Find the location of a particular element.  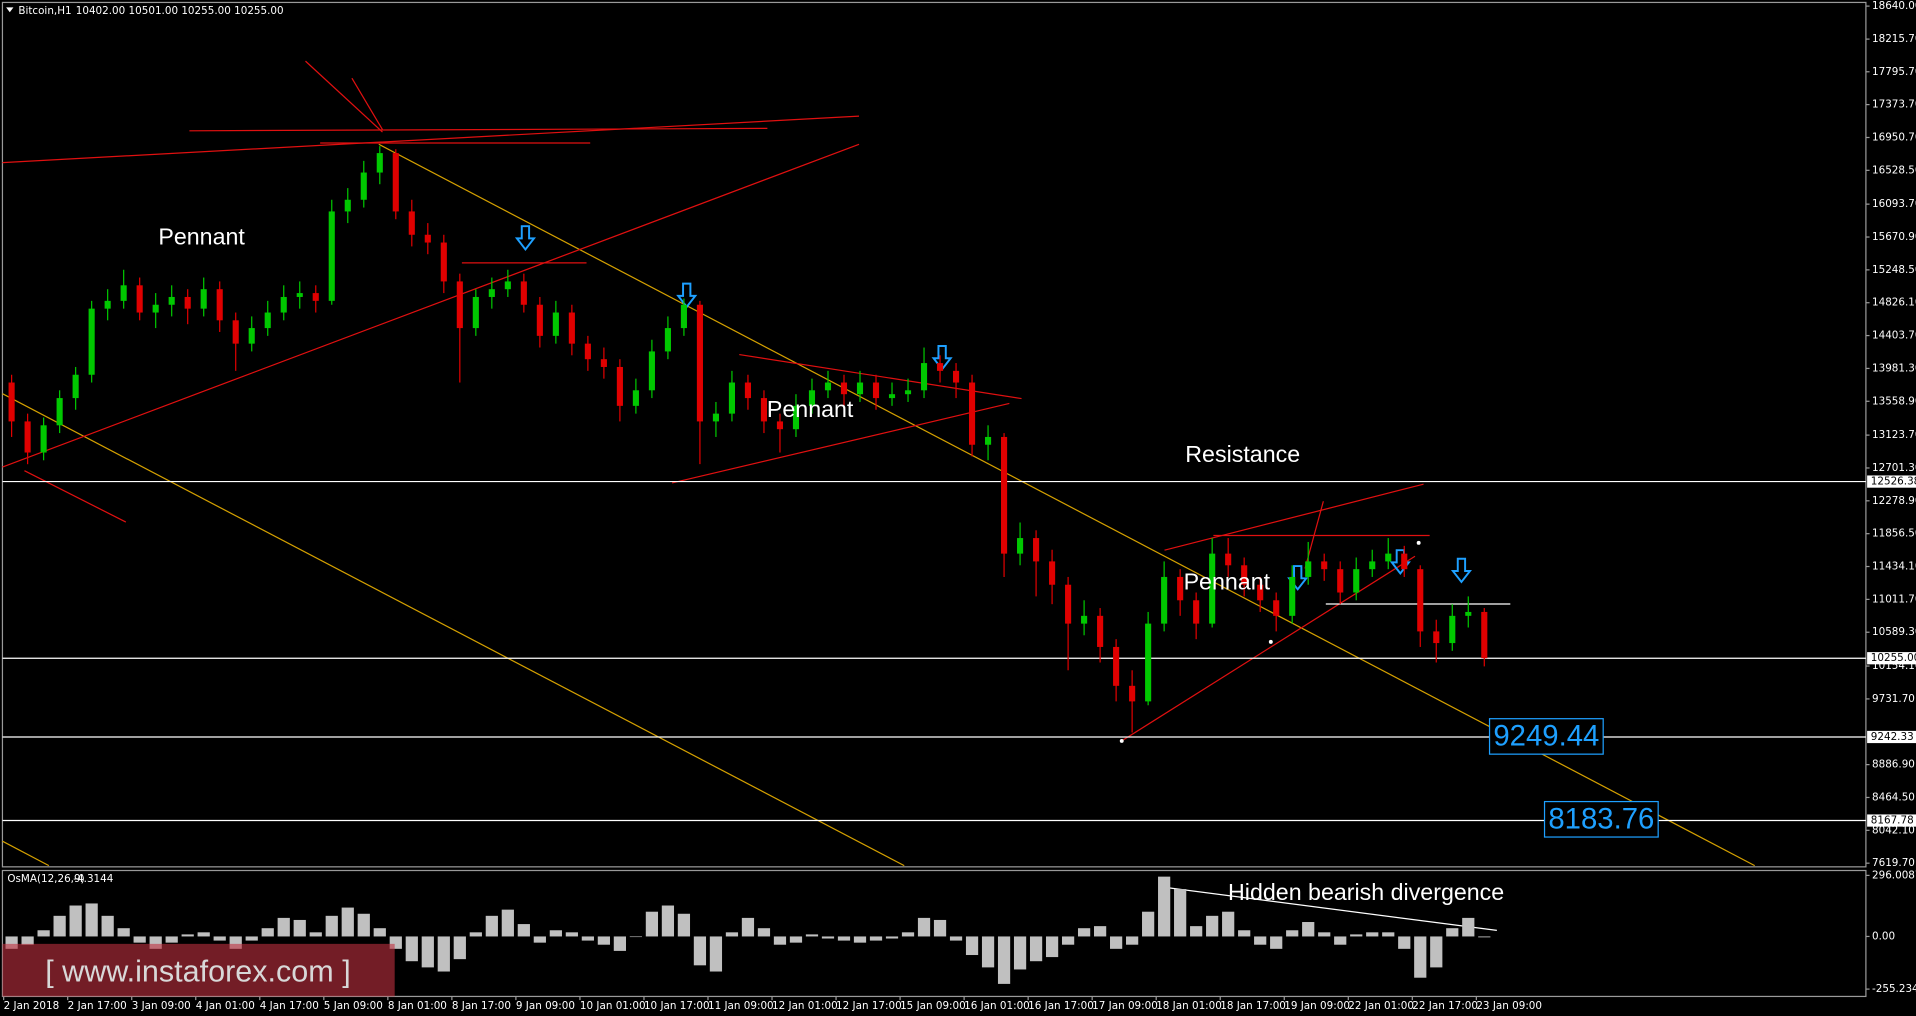

x-tick-label: 15 Jan 09:00 is located at coordinates (933, 1006).